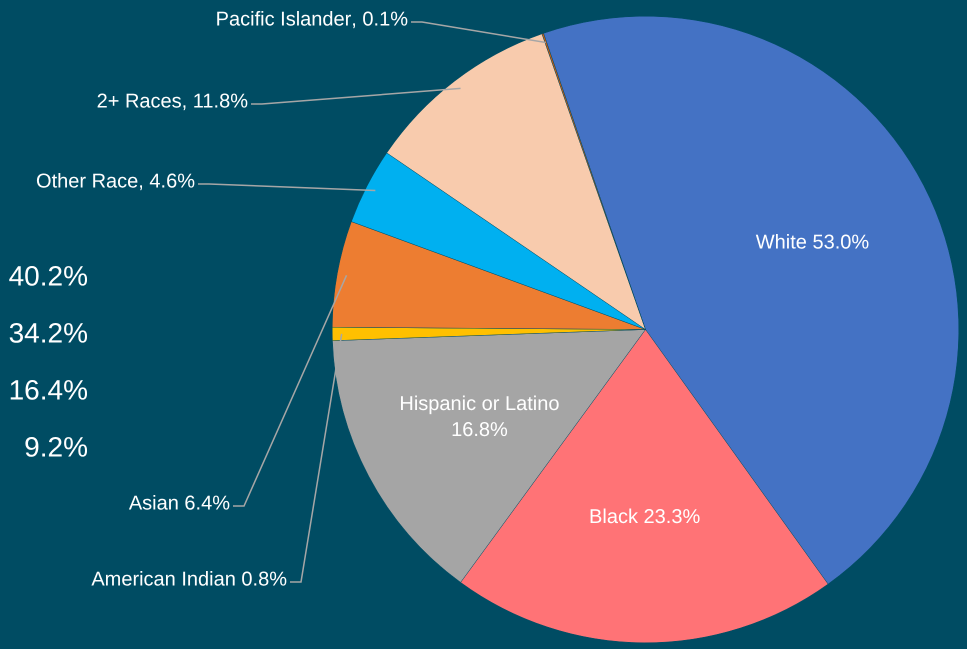 The width and height of the screenshot is (967, 649). What do you see at coordinates (479, 430) in the screenshot?
I see `data-label: 16.8%` at bounding box center [479, 430].